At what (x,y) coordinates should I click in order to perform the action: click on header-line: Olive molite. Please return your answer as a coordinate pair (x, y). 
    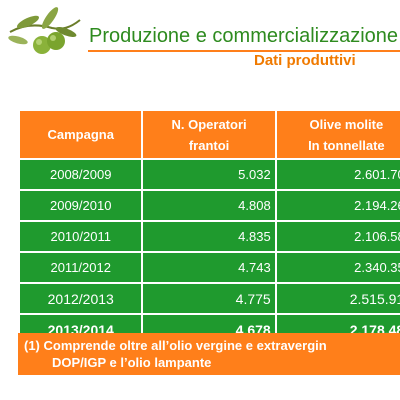
    Looking at the image, I should click on (346, 124).